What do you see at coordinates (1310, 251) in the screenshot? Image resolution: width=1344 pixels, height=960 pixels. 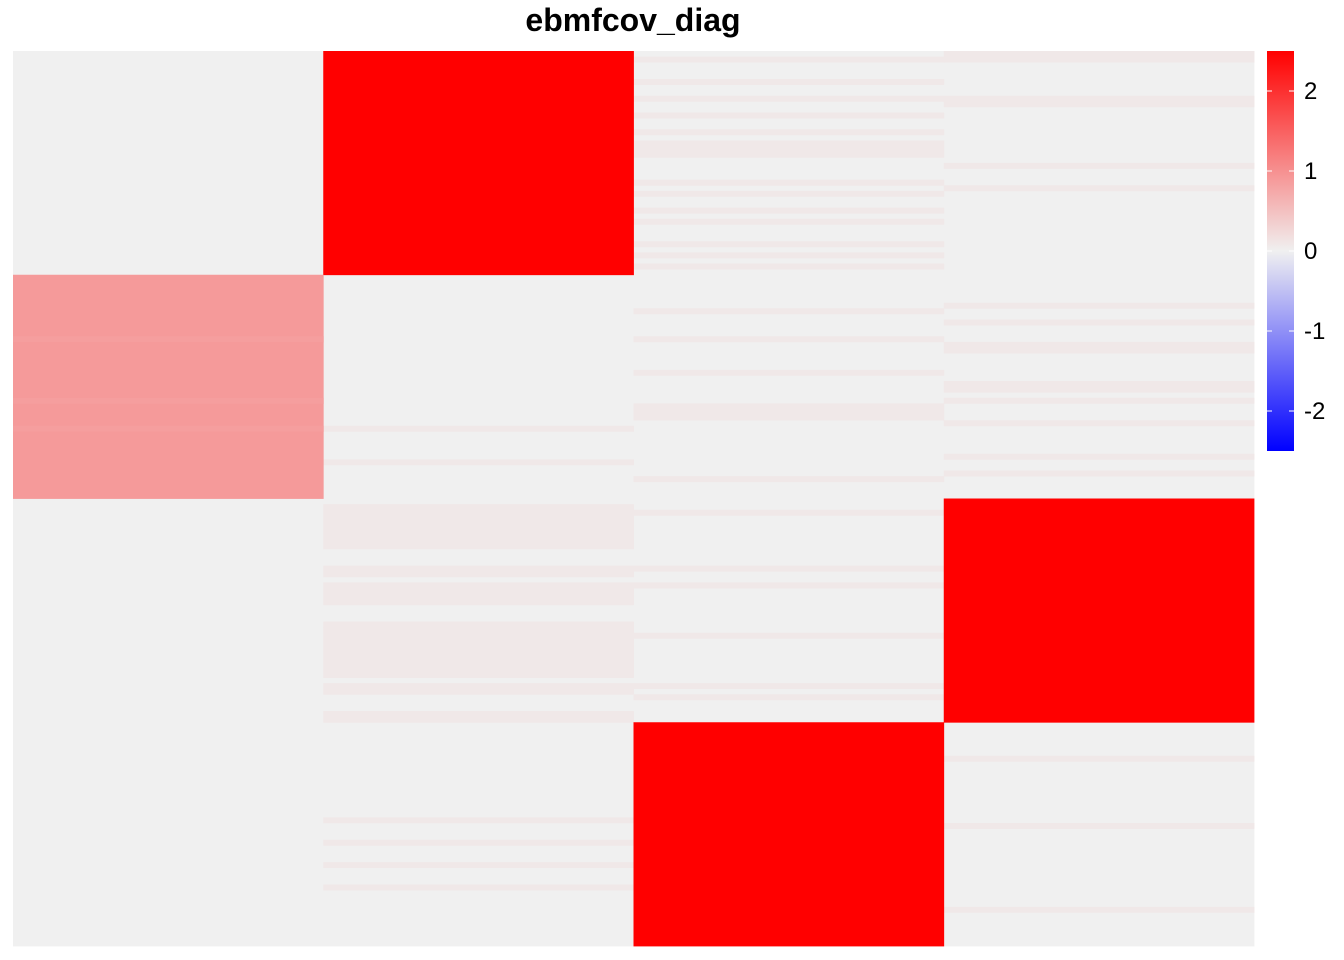 I see `colorbar-tick-label: 0` at bounding box center [1310, 251].